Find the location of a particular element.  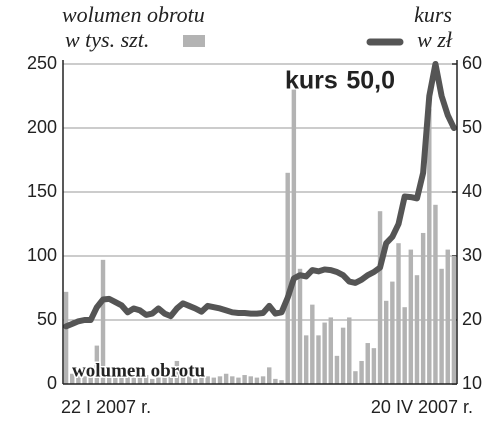

legend-bar-name: wolumen obrotu is located at coordinates (133, 14).